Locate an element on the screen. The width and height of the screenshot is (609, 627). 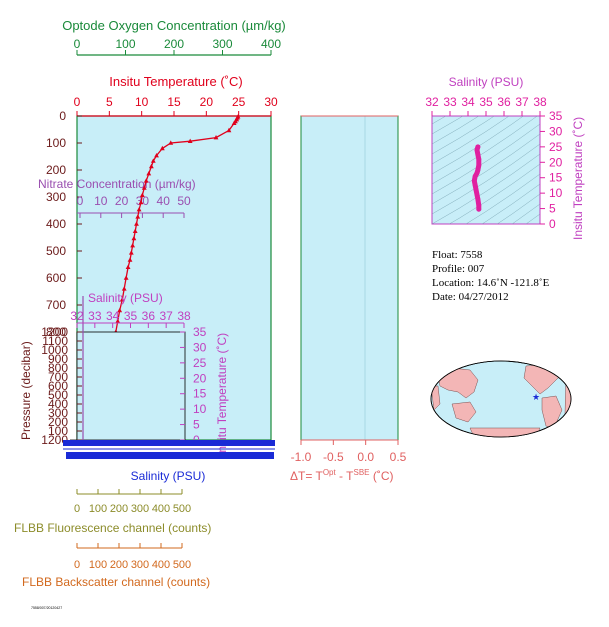
temperature-axis-title: Insitu Temperature (˚C) is located at coordinates (175, 81).